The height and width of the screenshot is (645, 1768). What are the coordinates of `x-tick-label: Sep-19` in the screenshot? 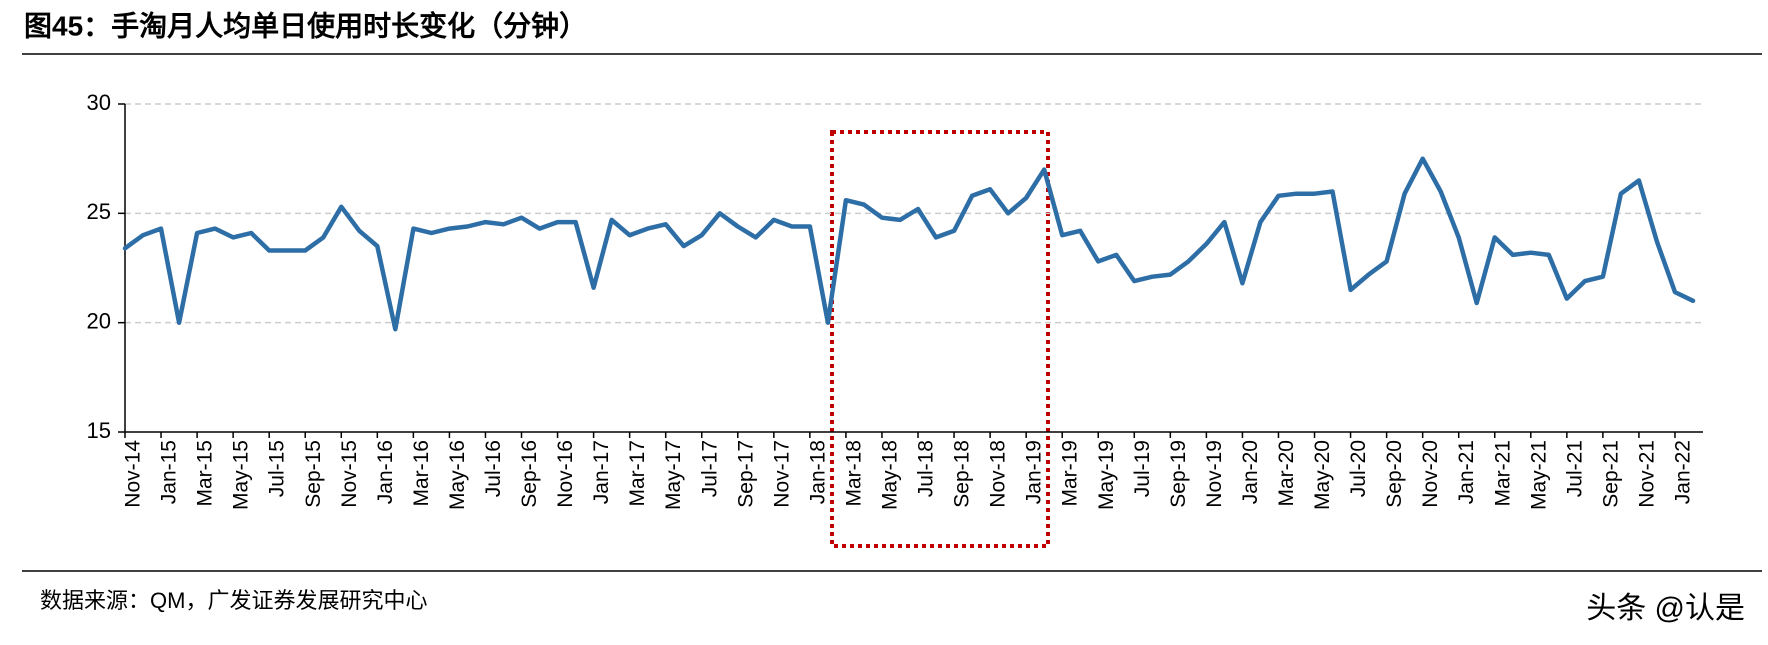 It's located at (1178, 474).